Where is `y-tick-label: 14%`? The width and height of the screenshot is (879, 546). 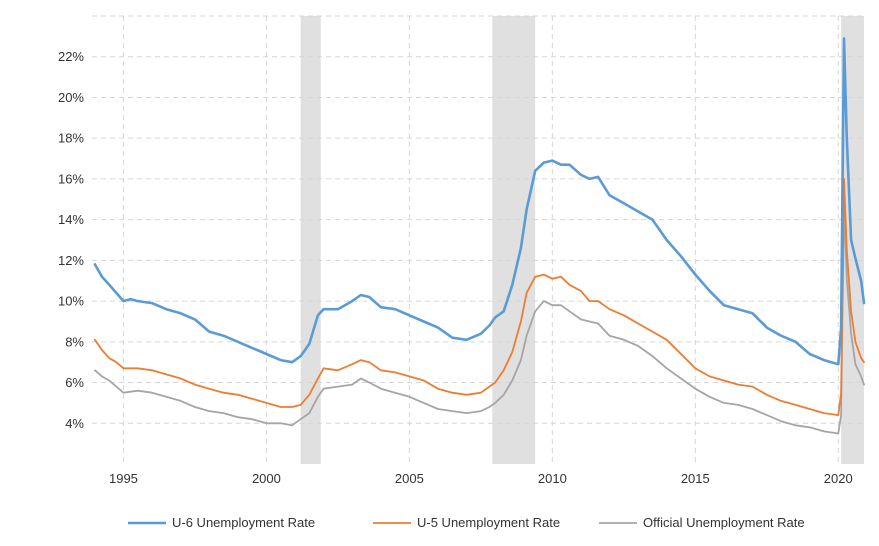 y-tick-label: 14% is located at coordinates (71, 219).